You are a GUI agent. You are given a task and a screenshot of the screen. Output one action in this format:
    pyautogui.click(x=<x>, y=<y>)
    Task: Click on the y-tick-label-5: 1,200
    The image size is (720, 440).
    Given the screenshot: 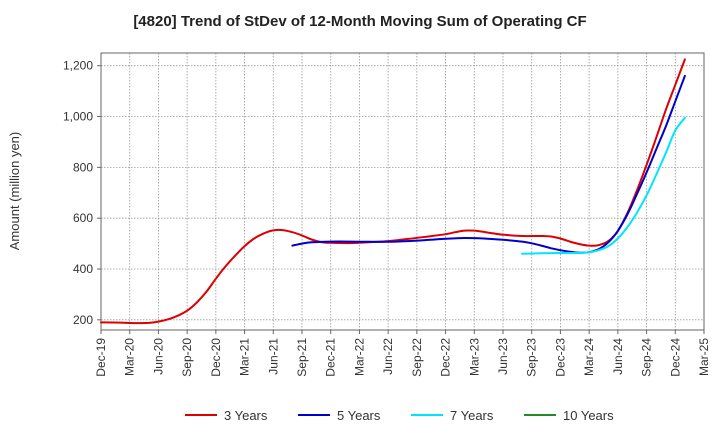 What is the action you would take?
    pyautogui.click(x=78, y=66)
    